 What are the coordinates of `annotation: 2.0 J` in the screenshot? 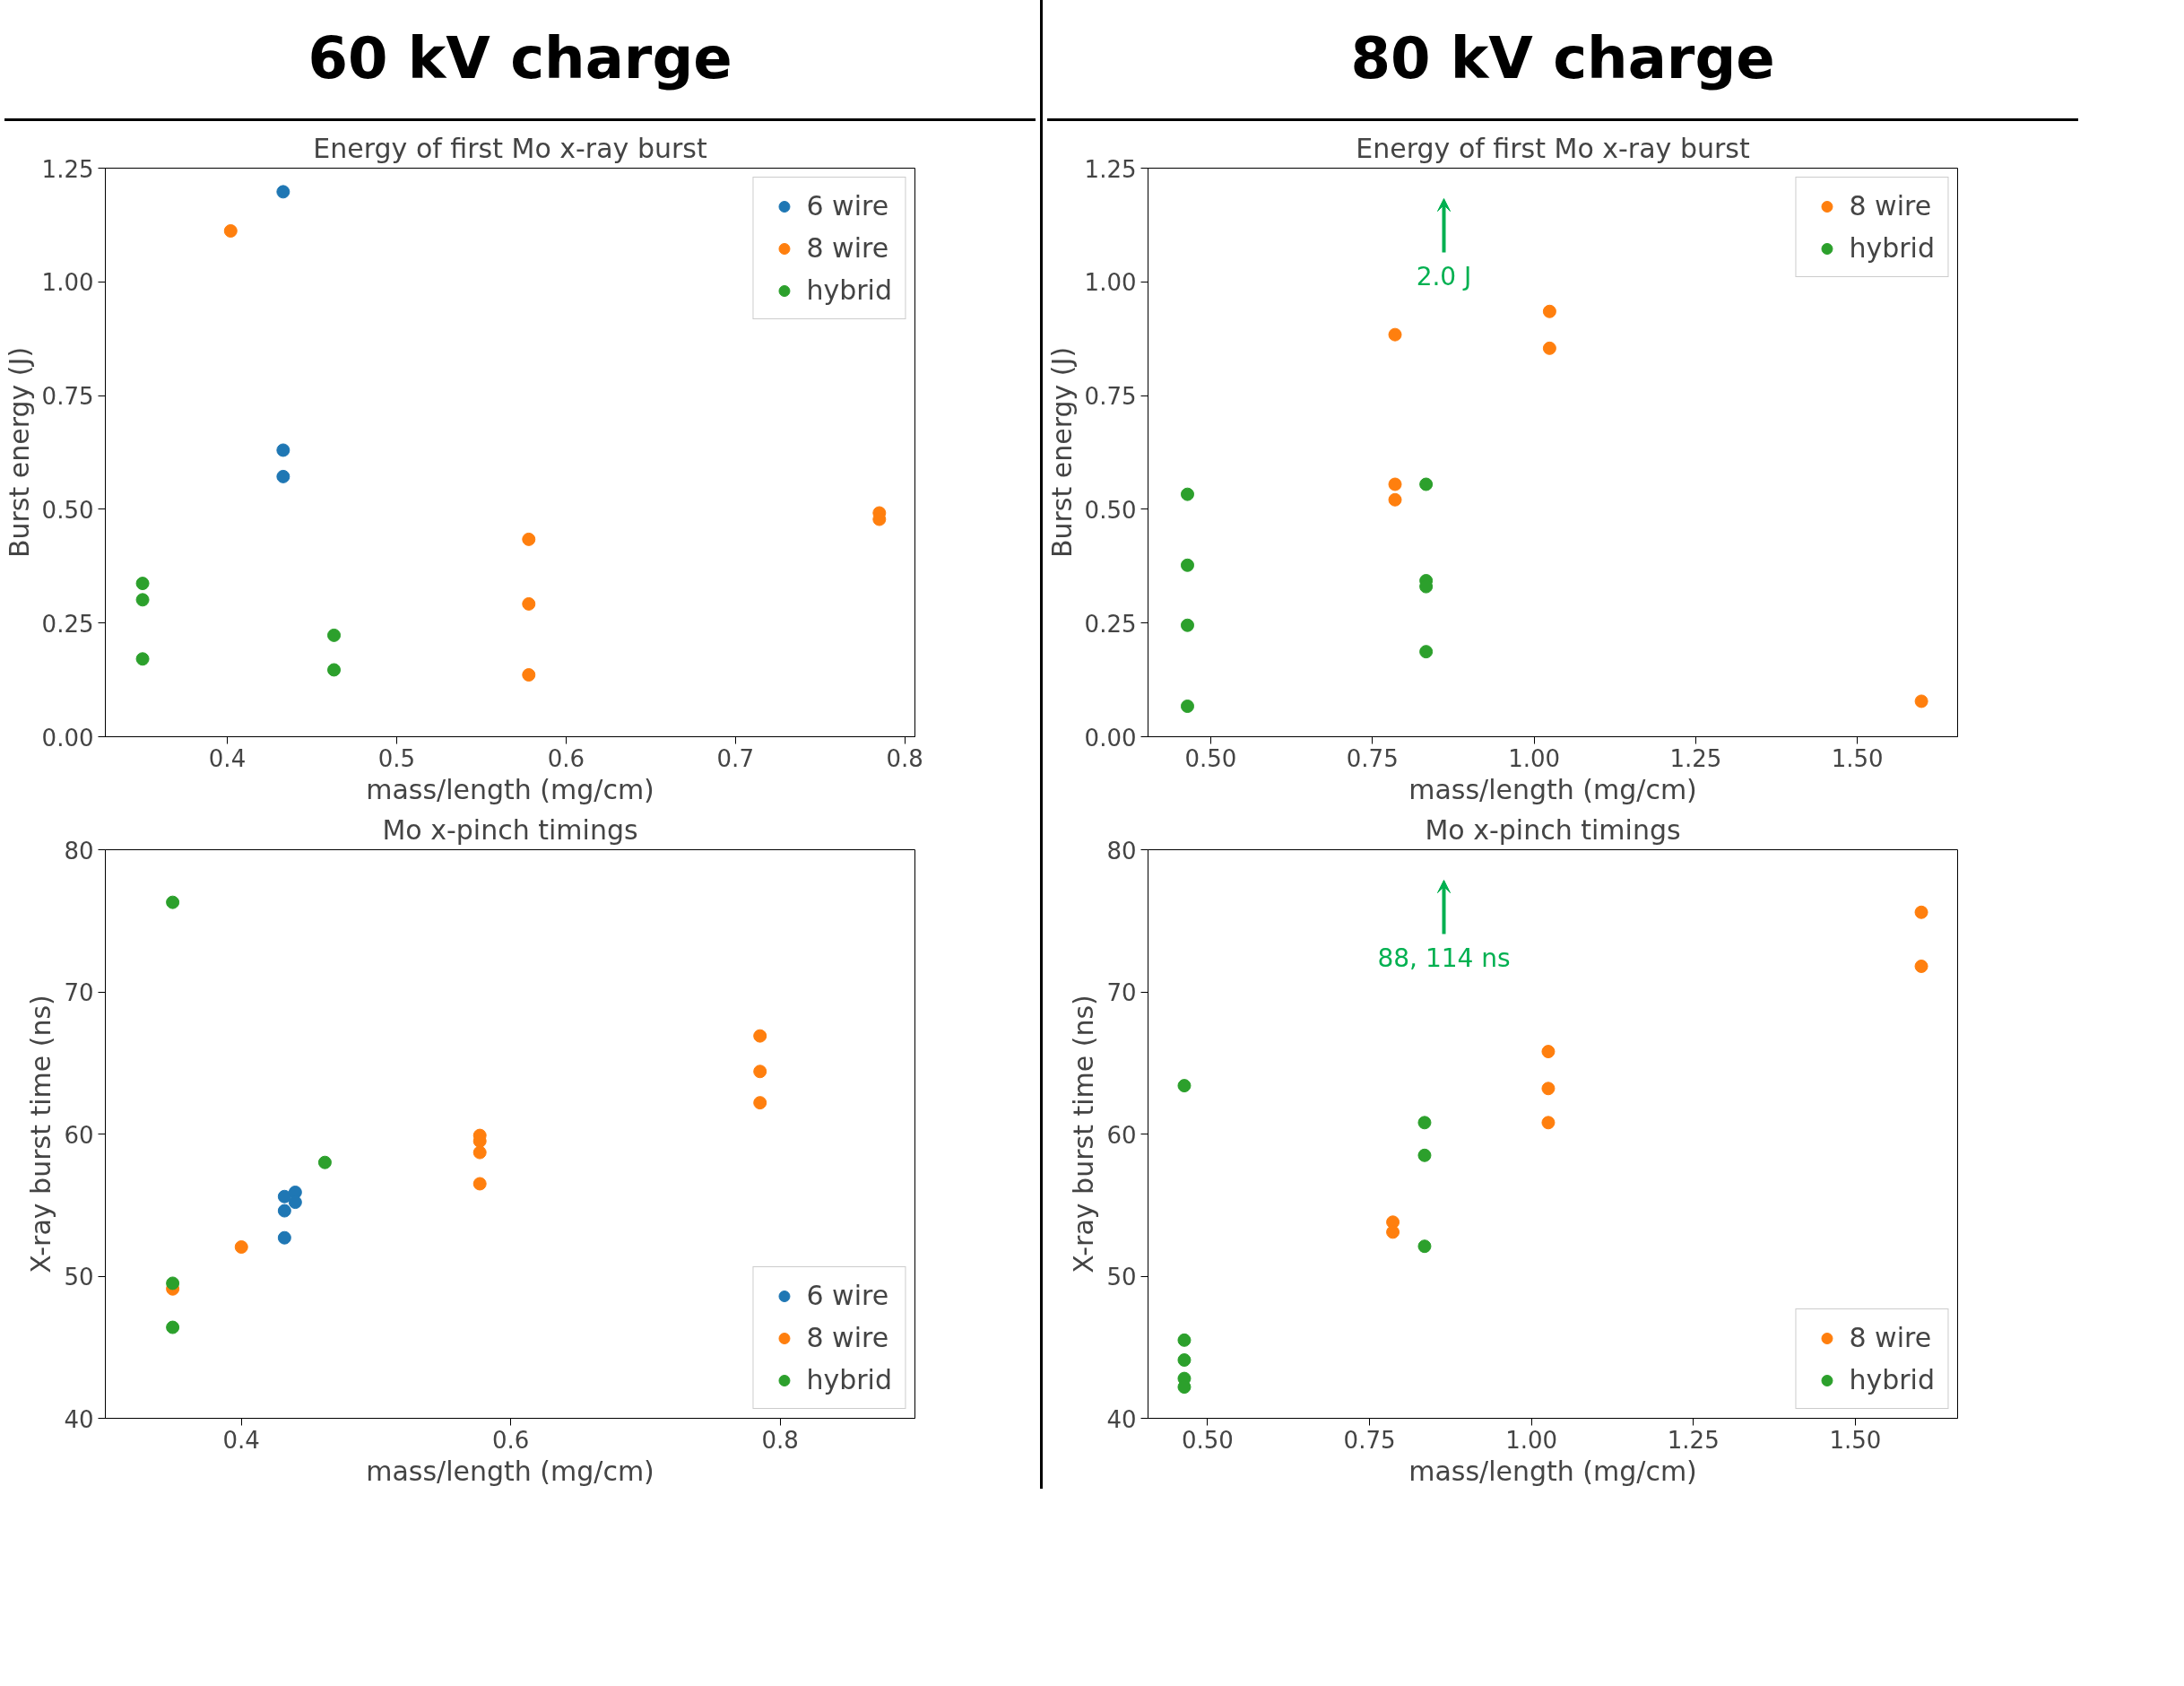 It's located at (1444, 276).